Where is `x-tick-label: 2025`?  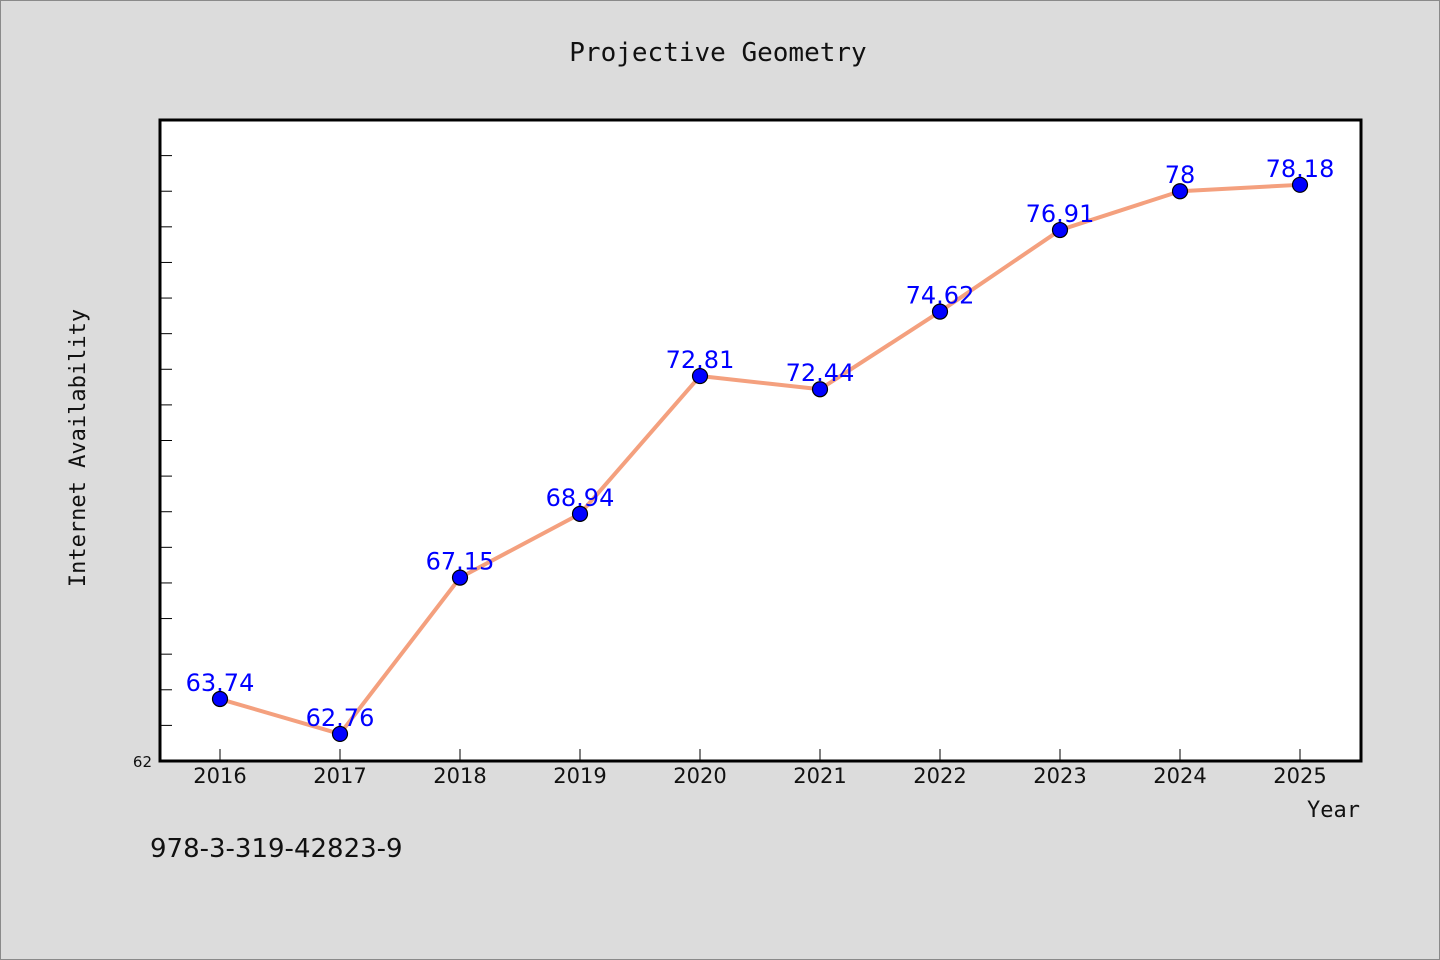 x-tick-label: 2025 is located at coordinates (1299, 776).